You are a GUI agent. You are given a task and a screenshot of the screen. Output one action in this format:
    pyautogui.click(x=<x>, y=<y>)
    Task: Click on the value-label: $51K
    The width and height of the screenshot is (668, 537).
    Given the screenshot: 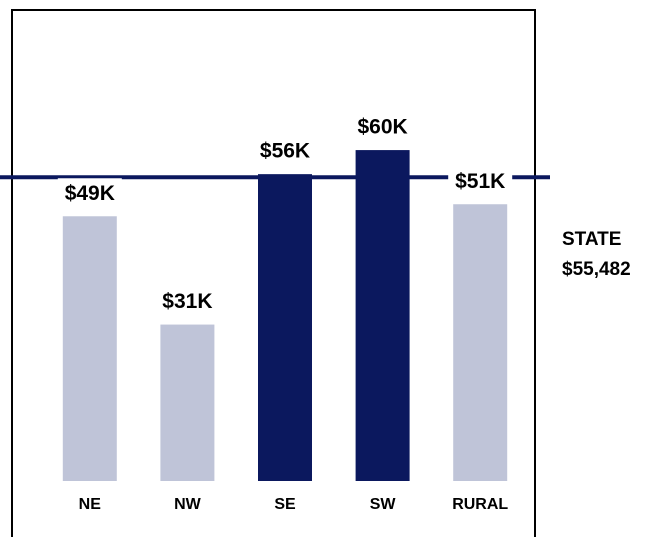 What is the action you would take?
    pyautogui.click(x=480, y=181)
    